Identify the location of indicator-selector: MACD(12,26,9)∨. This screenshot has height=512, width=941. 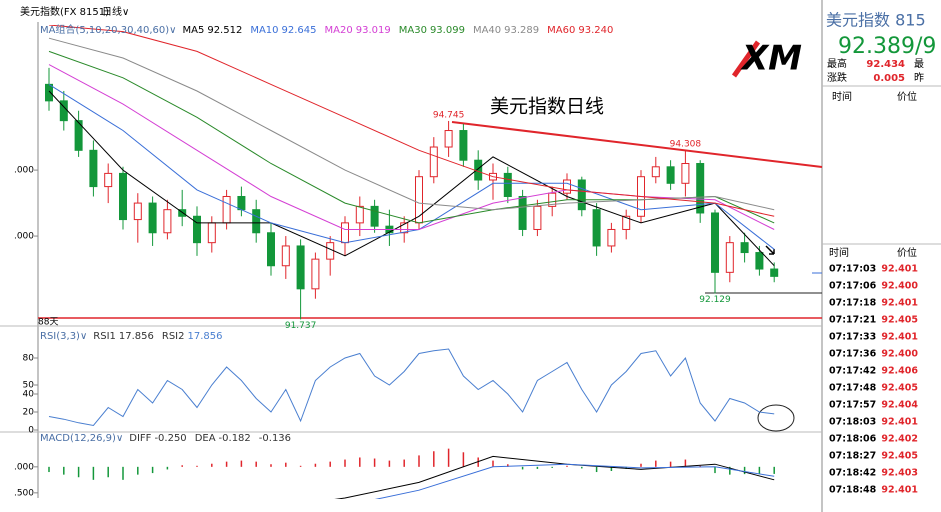
(81, 438).